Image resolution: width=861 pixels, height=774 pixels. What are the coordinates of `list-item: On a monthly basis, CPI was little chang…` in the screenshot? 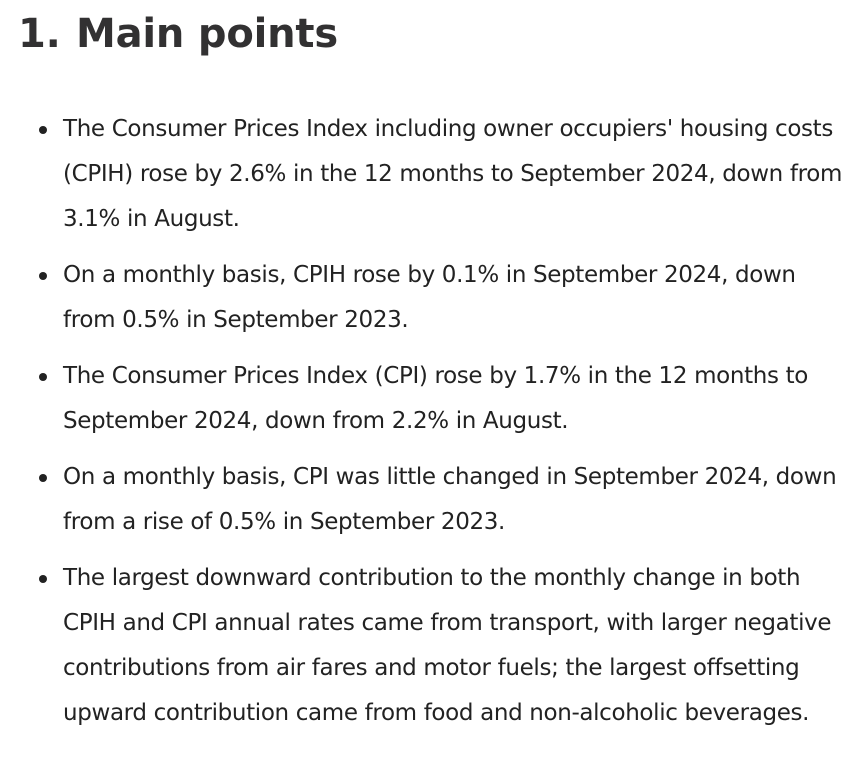 It's located at (430, 500).